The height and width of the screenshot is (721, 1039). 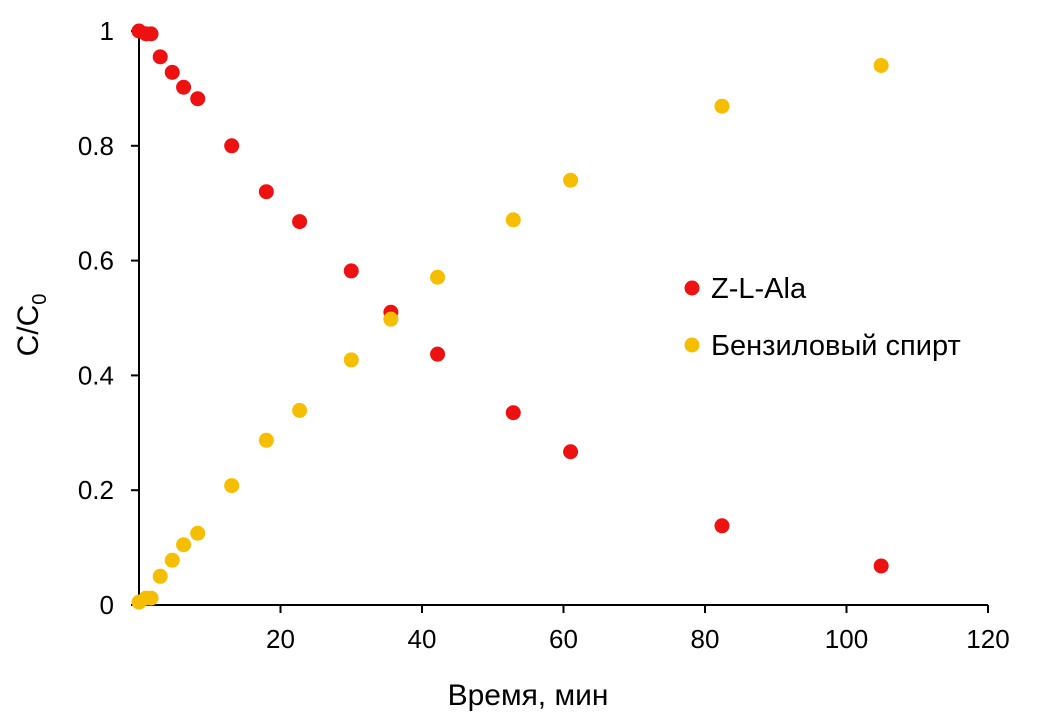 I want to click on x-tick-label: 100, so click(x=846, y=639).